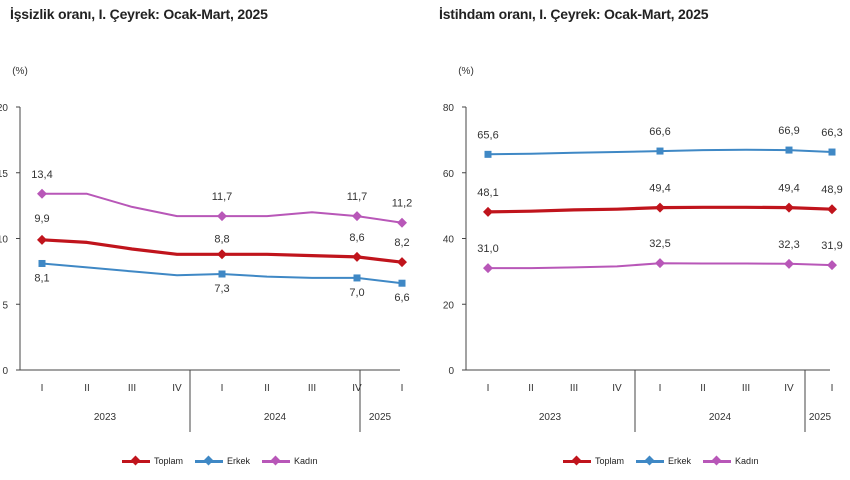 The width and height of the screenshot is (850, 480). I want to click on data-label: 65,6, so click(487, 135).